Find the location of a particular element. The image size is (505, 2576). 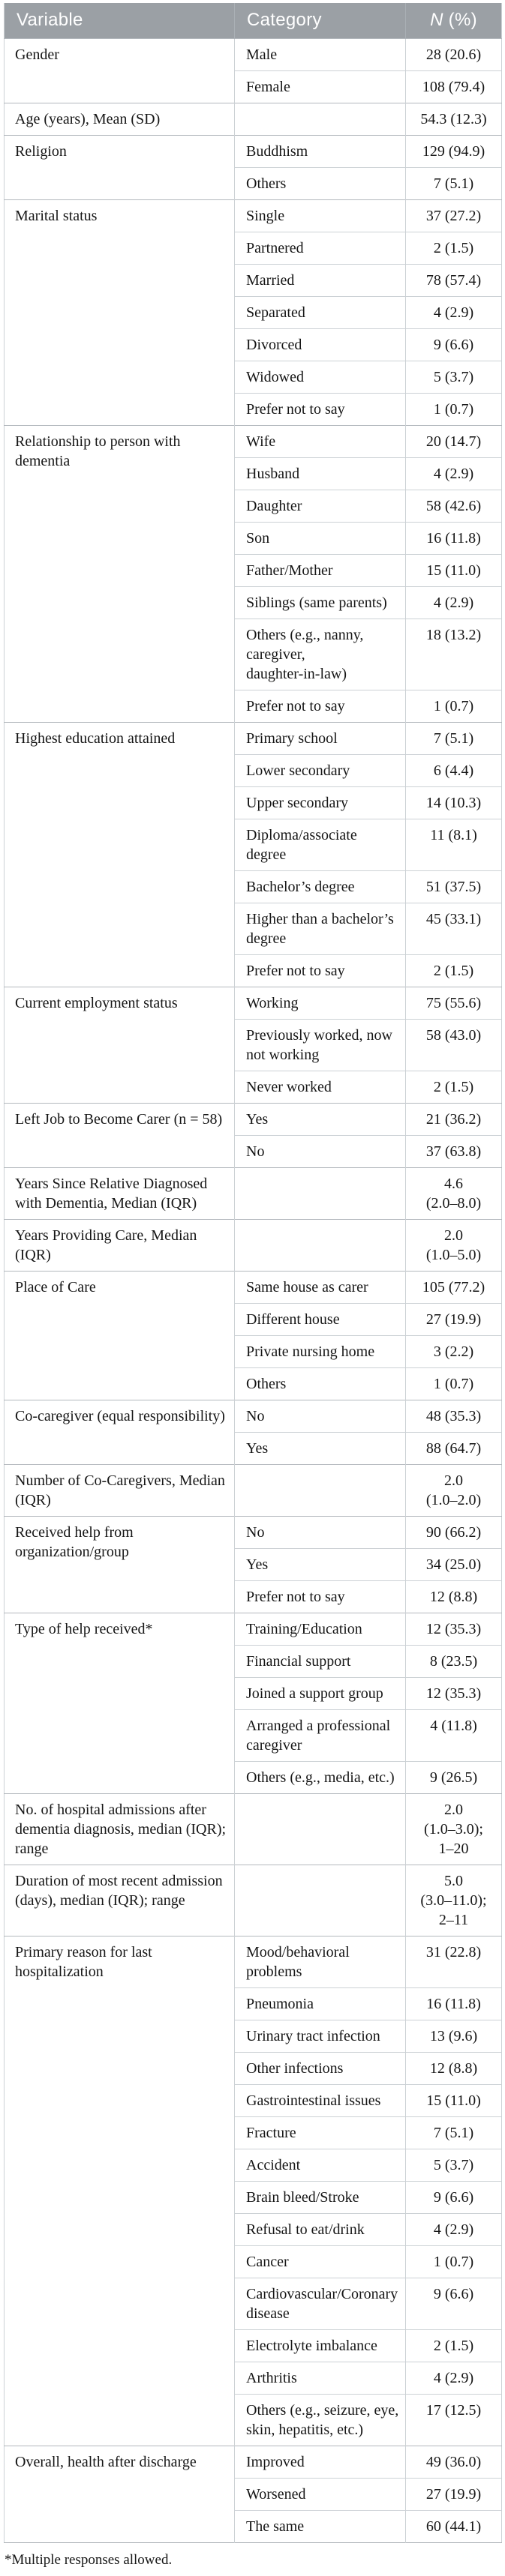

category-cell: Husband is located at coordinates (320, 473).